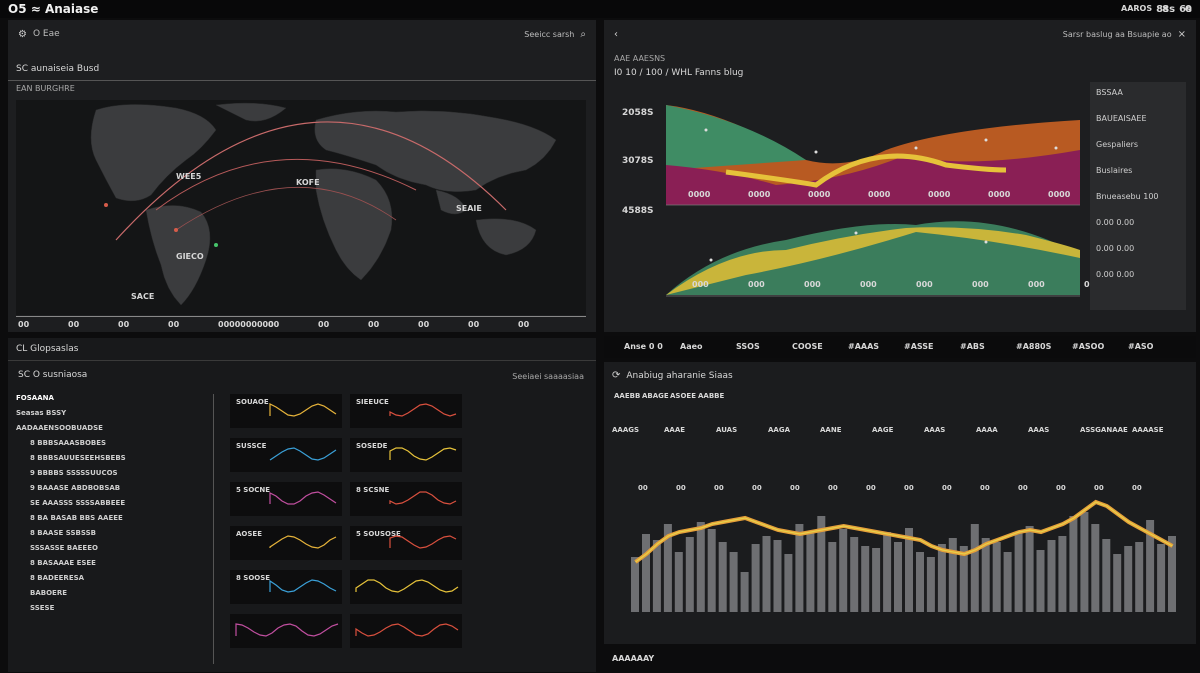  Describe the element at coordinates (286, 587) in the screenshot. I see `metric-tile: 8 SOOSE` at that location.